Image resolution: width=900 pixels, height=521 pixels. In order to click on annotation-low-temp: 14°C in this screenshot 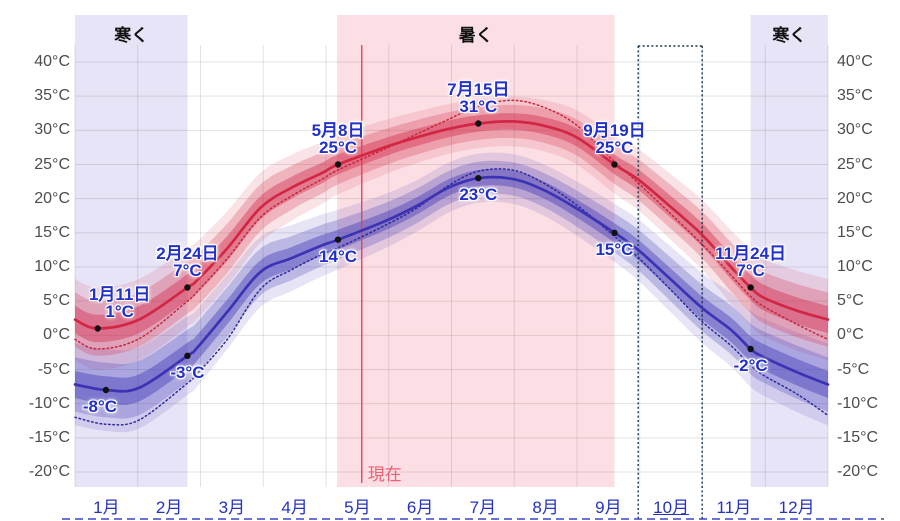, I will do `click(338, 256)`.